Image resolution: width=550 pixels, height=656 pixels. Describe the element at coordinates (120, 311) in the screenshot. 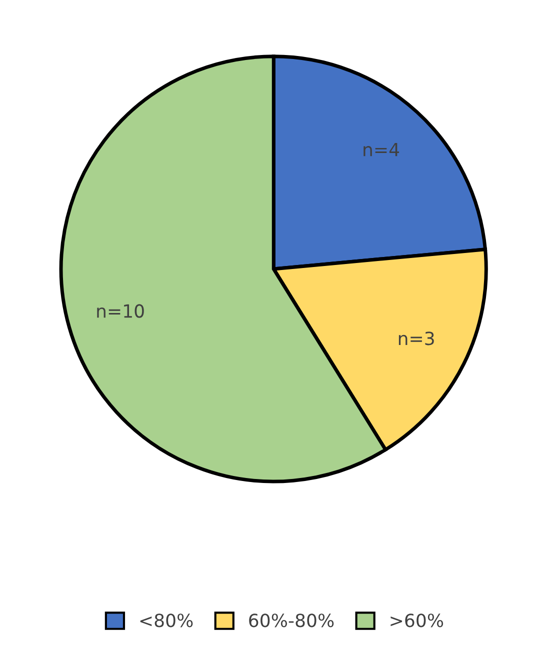

I see `data-label: n=10` at that location.